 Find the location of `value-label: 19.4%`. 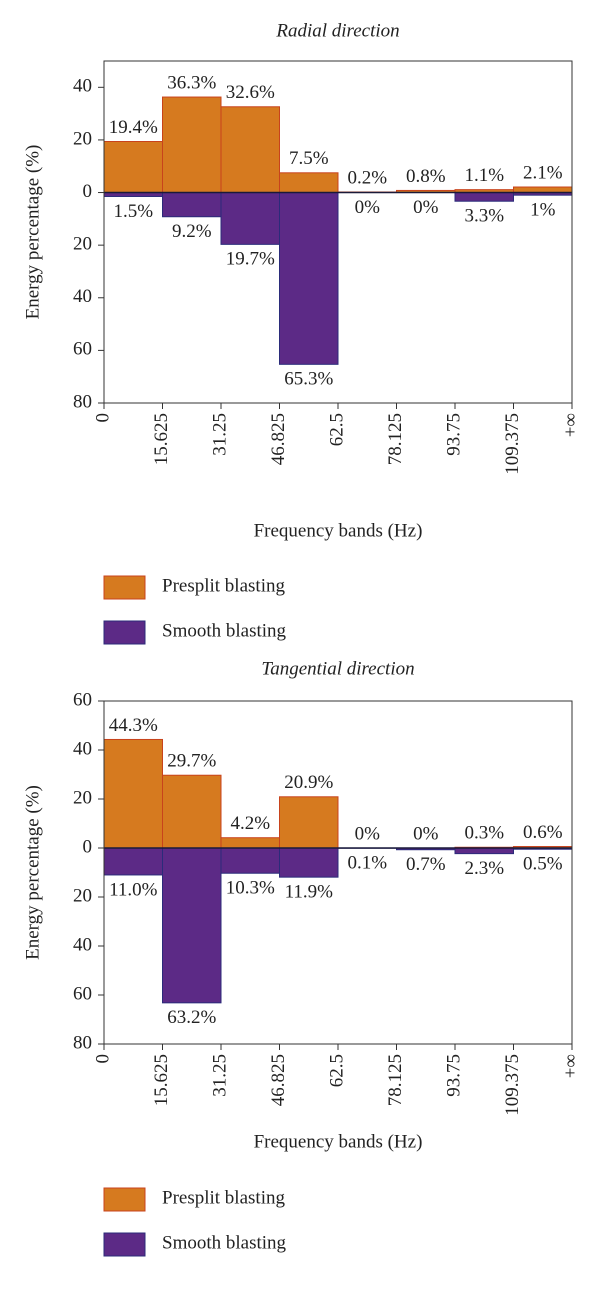

value-label: 19.4% is located at coordinates (133, 127).